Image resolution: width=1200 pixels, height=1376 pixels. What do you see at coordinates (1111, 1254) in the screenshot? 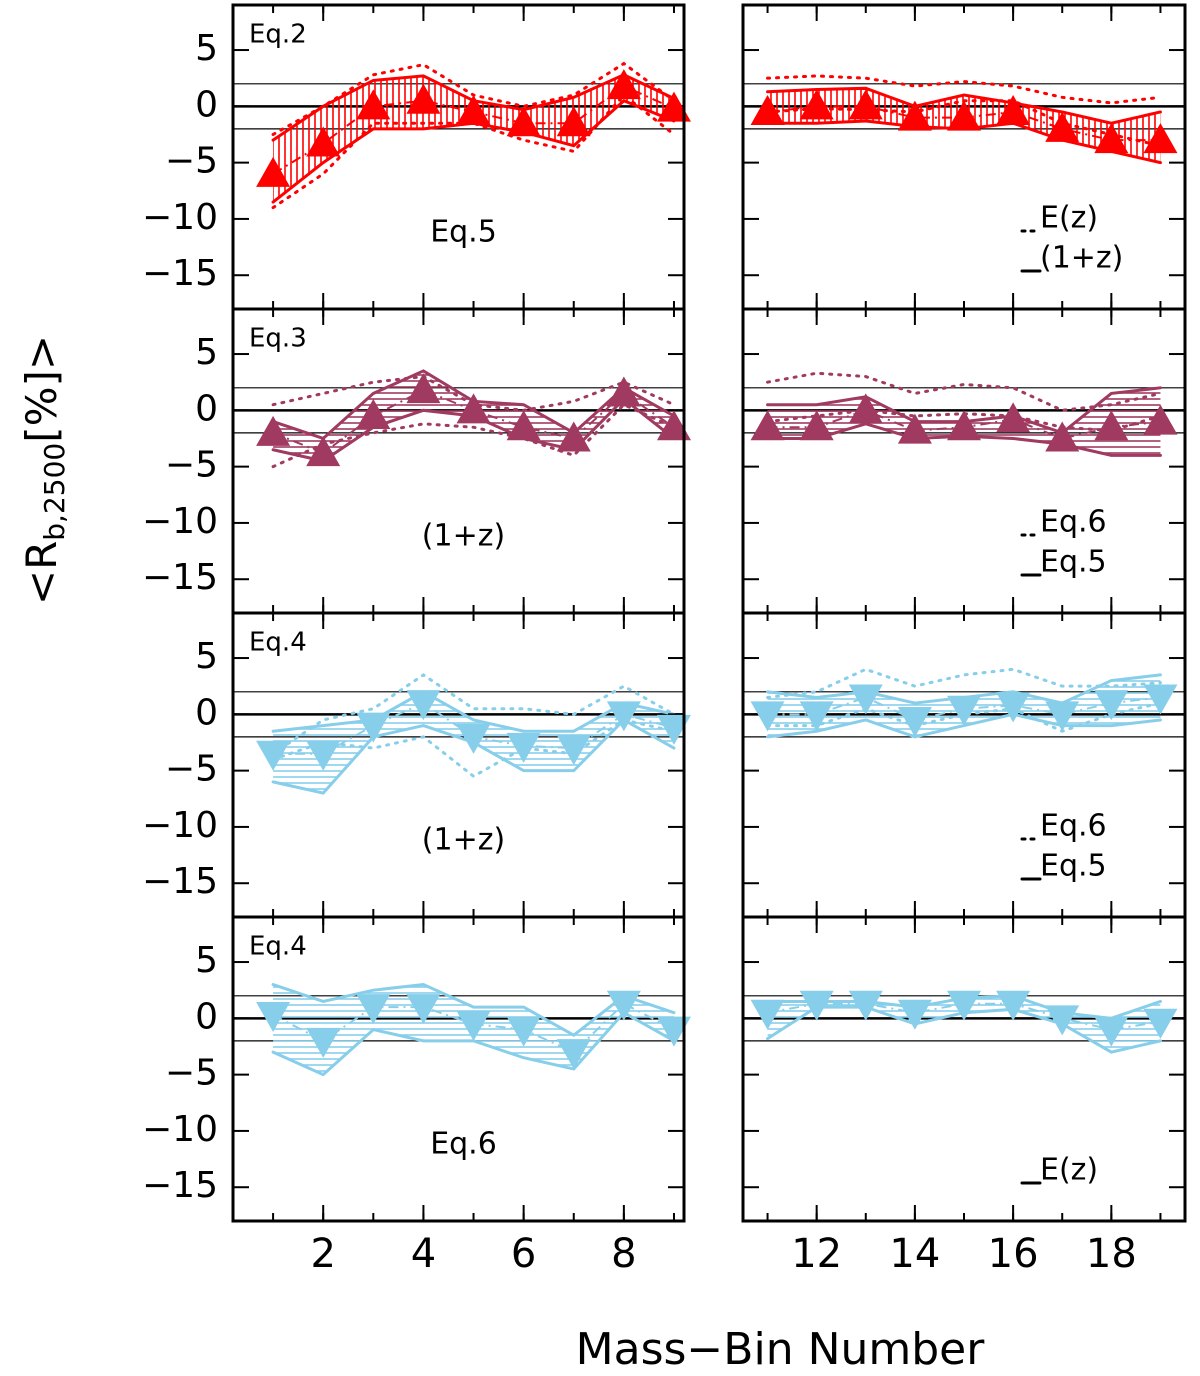
I see `x-tick-label: 18` at bounding box center [1111, 1254].